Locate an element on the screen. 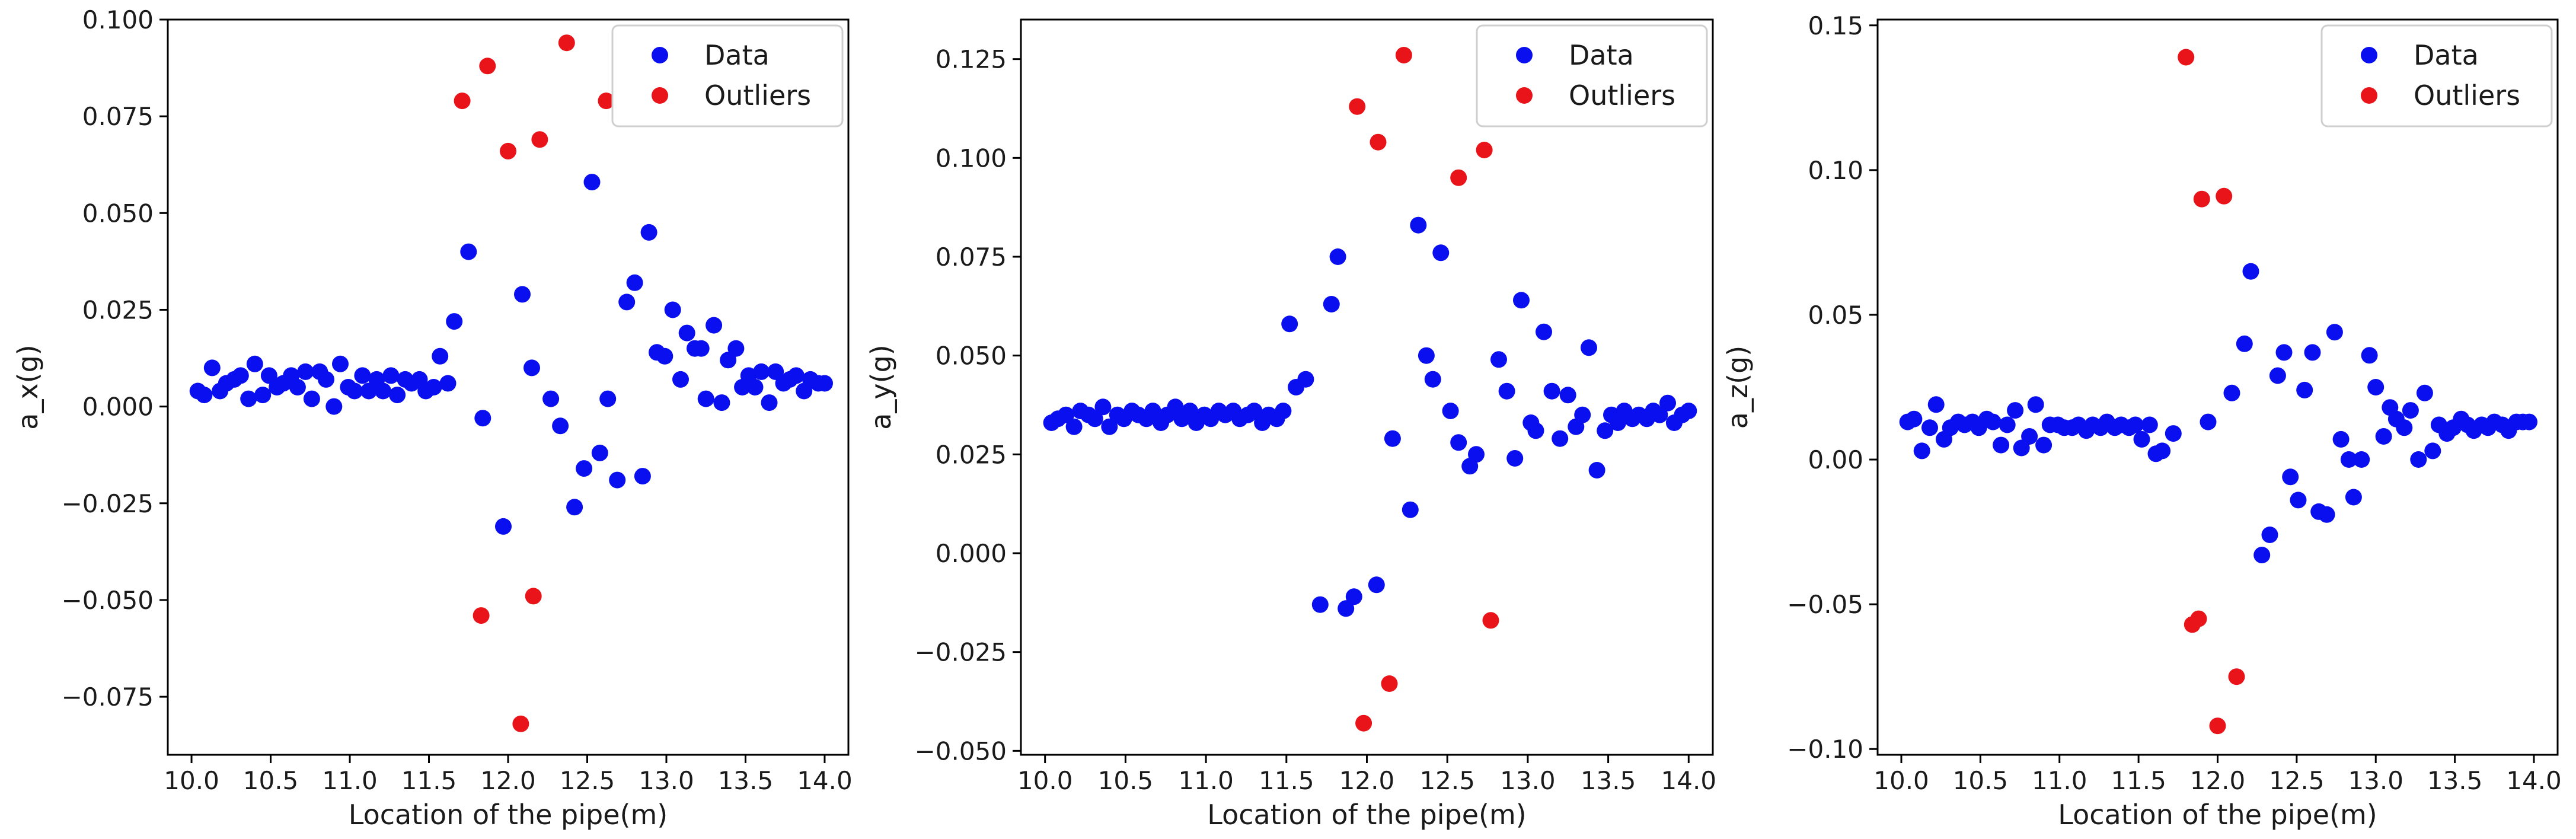 The image size is (2576, 839). y-axis-label: a_x(g) is located at coordinates (28, 387).